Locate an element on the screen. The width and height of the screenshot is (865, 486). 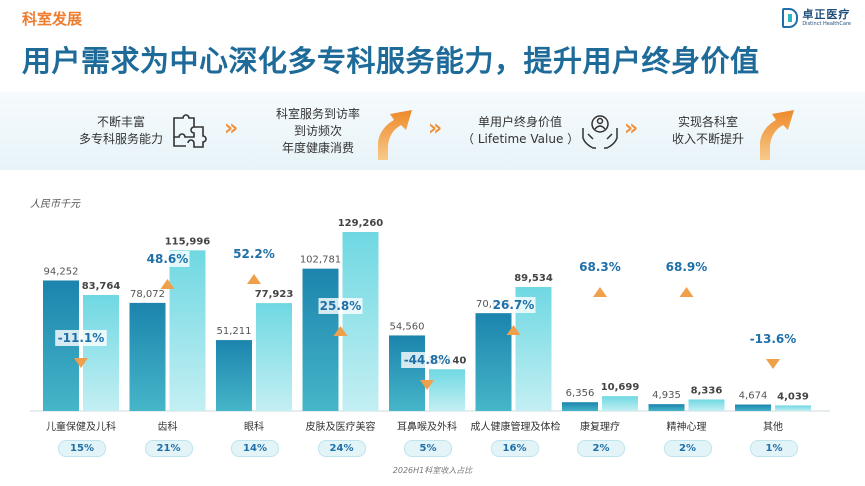
flow-step-4-line-1: 实现各科室 is located at coordinates (707, 122).